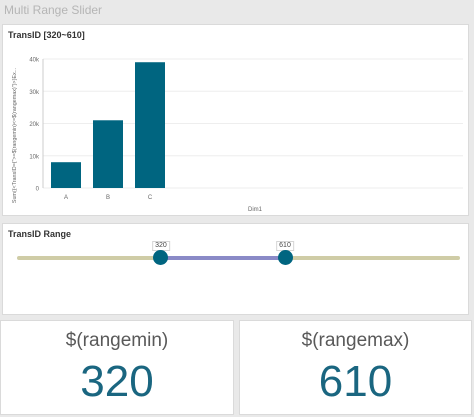  Describe the element at coordinates (108, 154) in the screenshot. I see `bar-b` at that location.